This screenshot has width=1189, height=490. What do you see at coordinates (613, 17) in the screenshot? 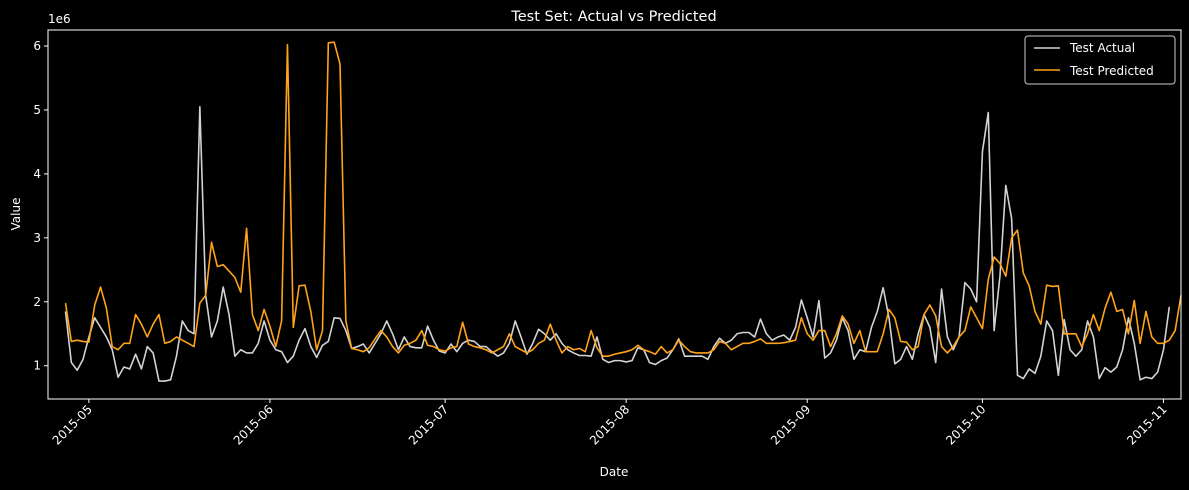
I see `chart-title: Test Set: Actual vs Predicted` at bounding box center [613, 17].